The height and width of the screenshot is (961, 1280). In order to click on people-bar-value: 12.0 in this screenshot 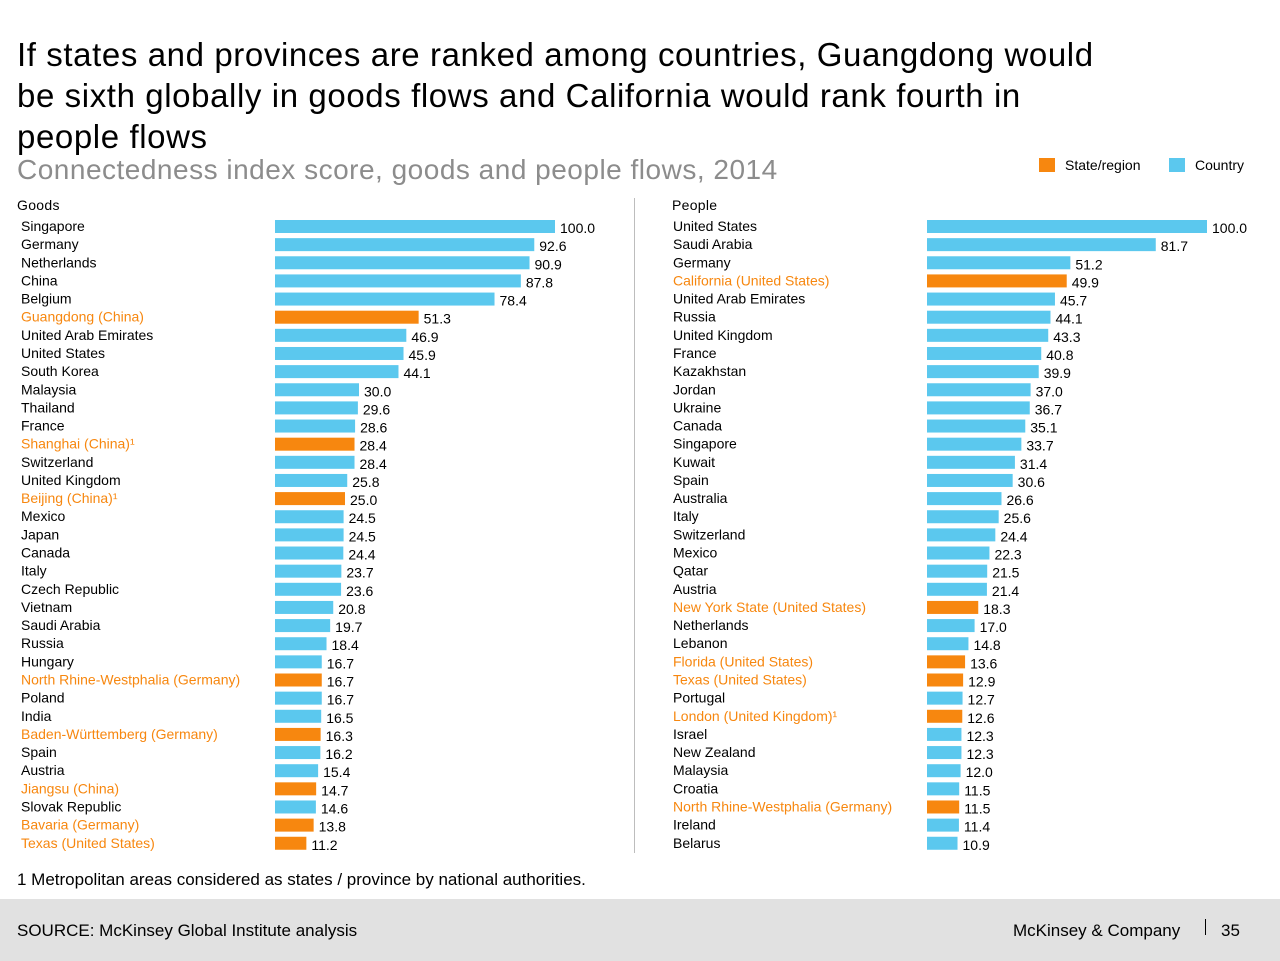, I will do `click(979, 772)`.